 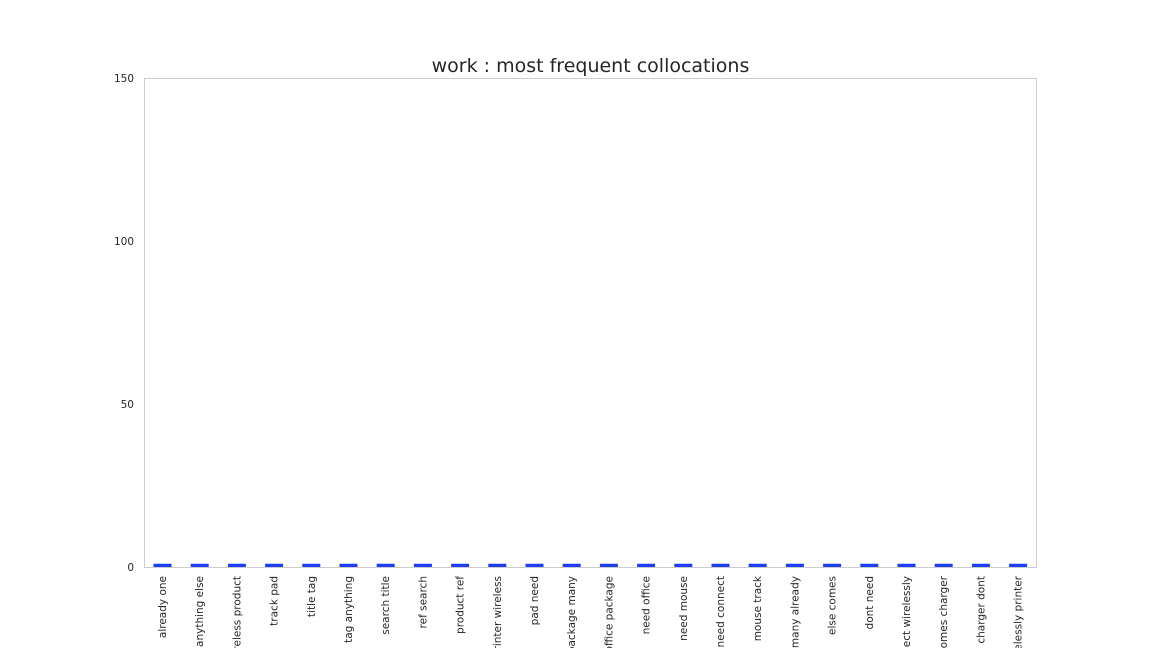 I want to click on x-tick-label: need mouse, so click(x=684, y=608).